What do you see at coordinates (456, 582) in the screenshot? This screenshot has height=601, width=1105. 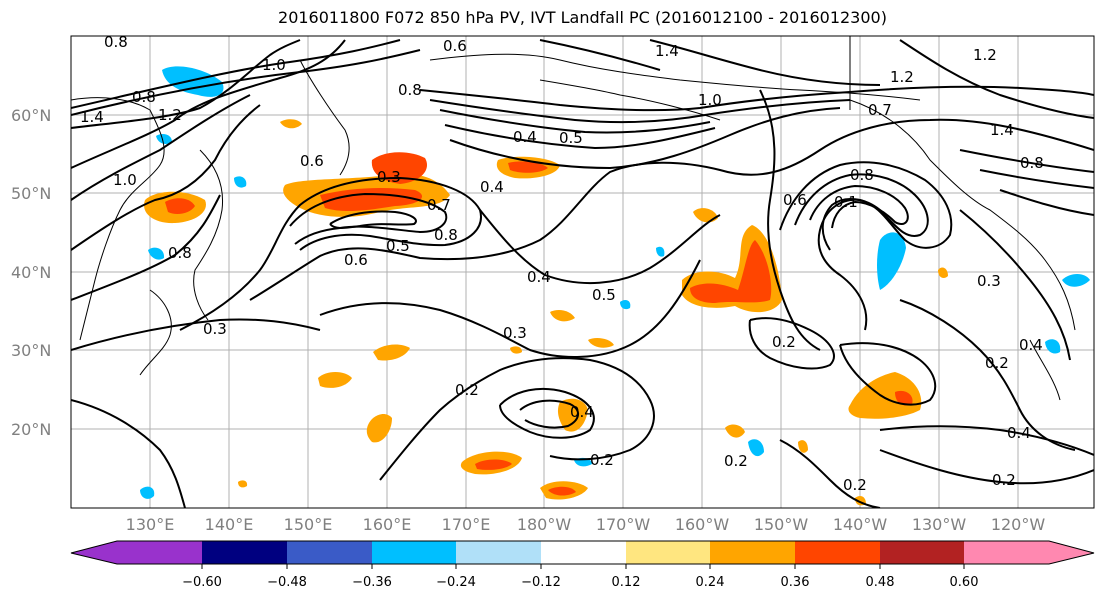 I see `colorbar-tick-label: −0.24` at bounding box center [456, 582].